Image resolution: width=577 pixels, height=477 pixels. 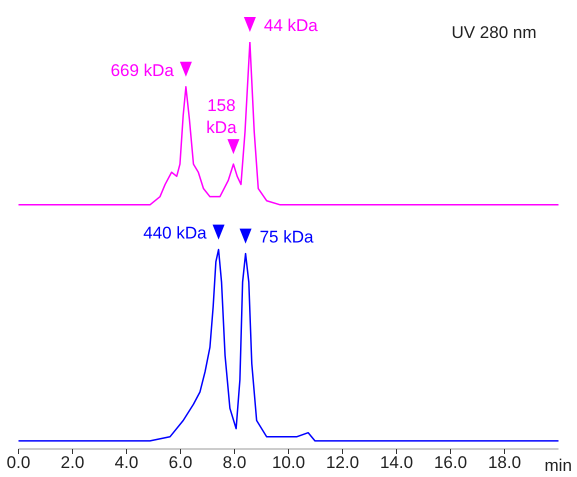 What do you see at coordinates (222, 117) in the screenshot?
I see `annotation: 158 kDa` at bounding box center [222, 117].